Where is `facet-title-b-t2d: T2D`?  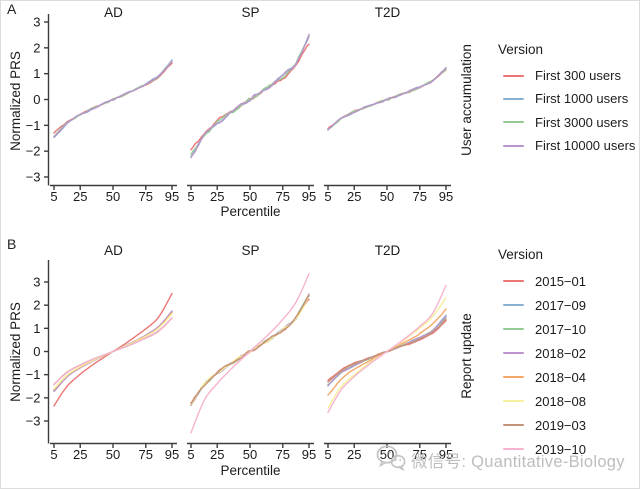 facet-title-b-t2d: T2D is located at coordinates (387, 250).